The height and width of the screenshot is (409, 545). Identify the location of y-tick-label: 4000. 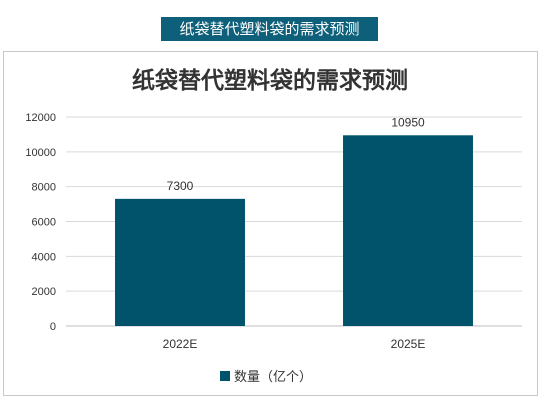
(44, 257).